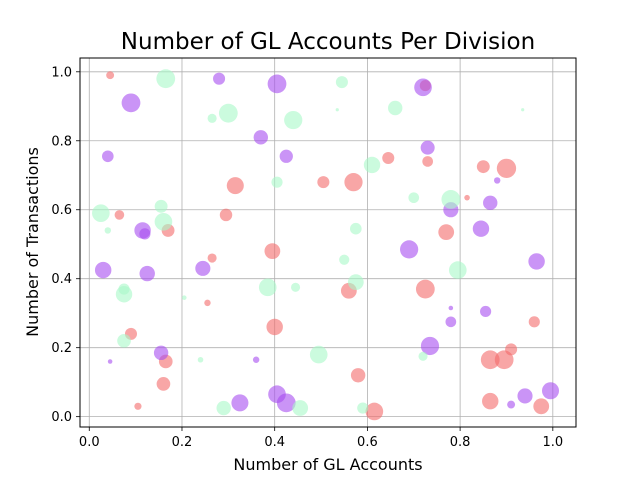 This screenshot has height=480, width=640. I want to click on y-tick-label: 0.0, so click(61, 417).